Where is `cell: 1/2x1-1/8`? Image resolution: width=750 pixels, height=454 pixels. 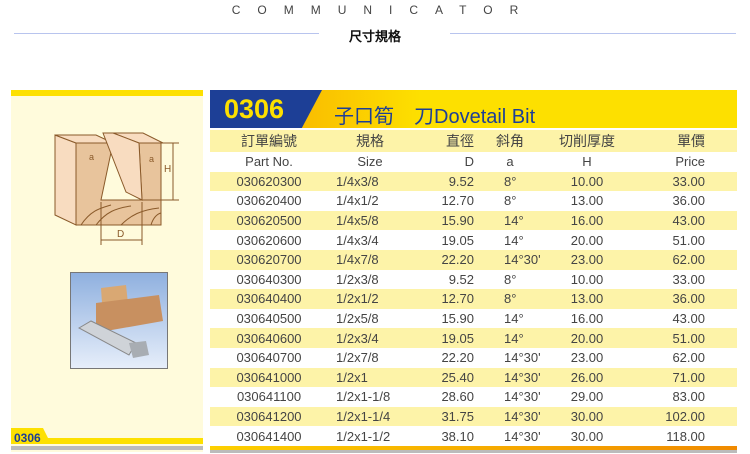
cell: 1/2x1-1/8 is located at coordinates (363, 397).